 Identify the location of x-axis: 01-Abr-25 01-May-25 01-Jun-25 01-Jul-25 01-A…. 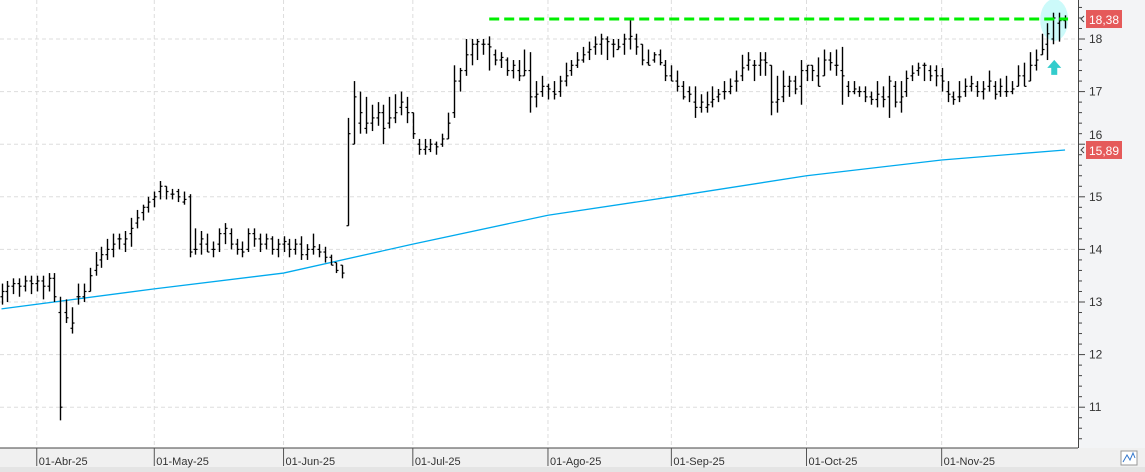
(515, 458).